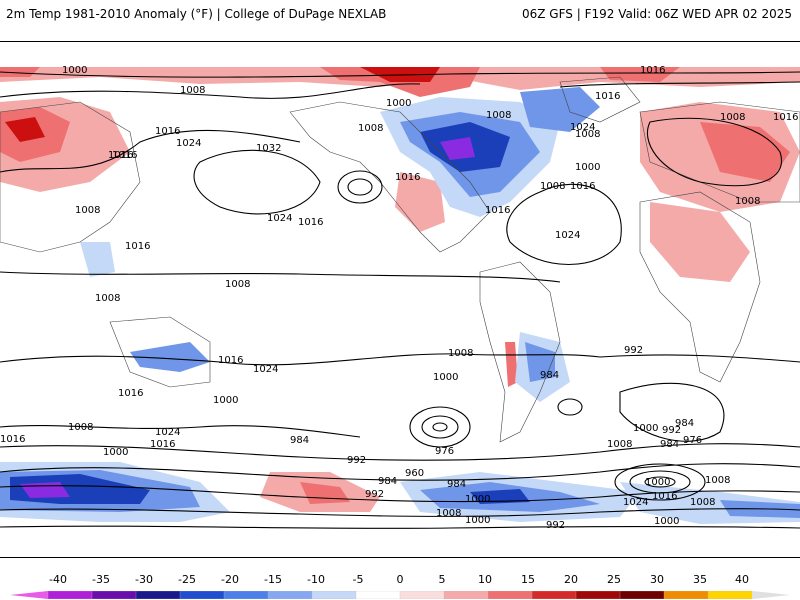 Image resolution: width=800 pixels, height=600 pixels. Describe the element at coordinates (358, 579) in the screenshot. I see `colorbar-label: -5` at that location.